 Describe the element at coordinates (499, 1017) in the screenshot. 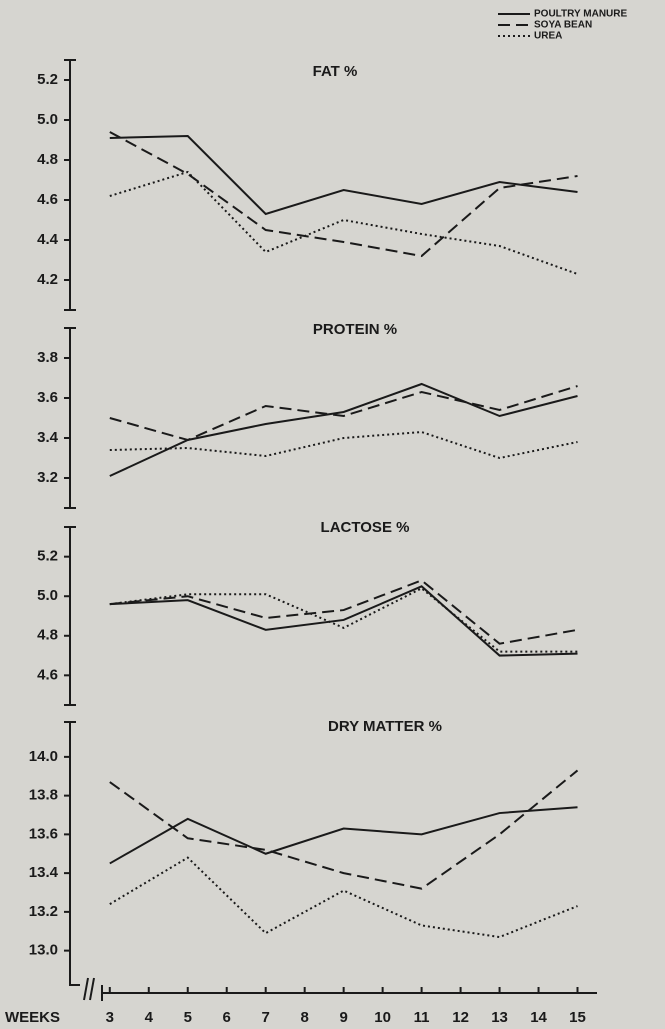

I see `x-tick-label: 13` at that location.